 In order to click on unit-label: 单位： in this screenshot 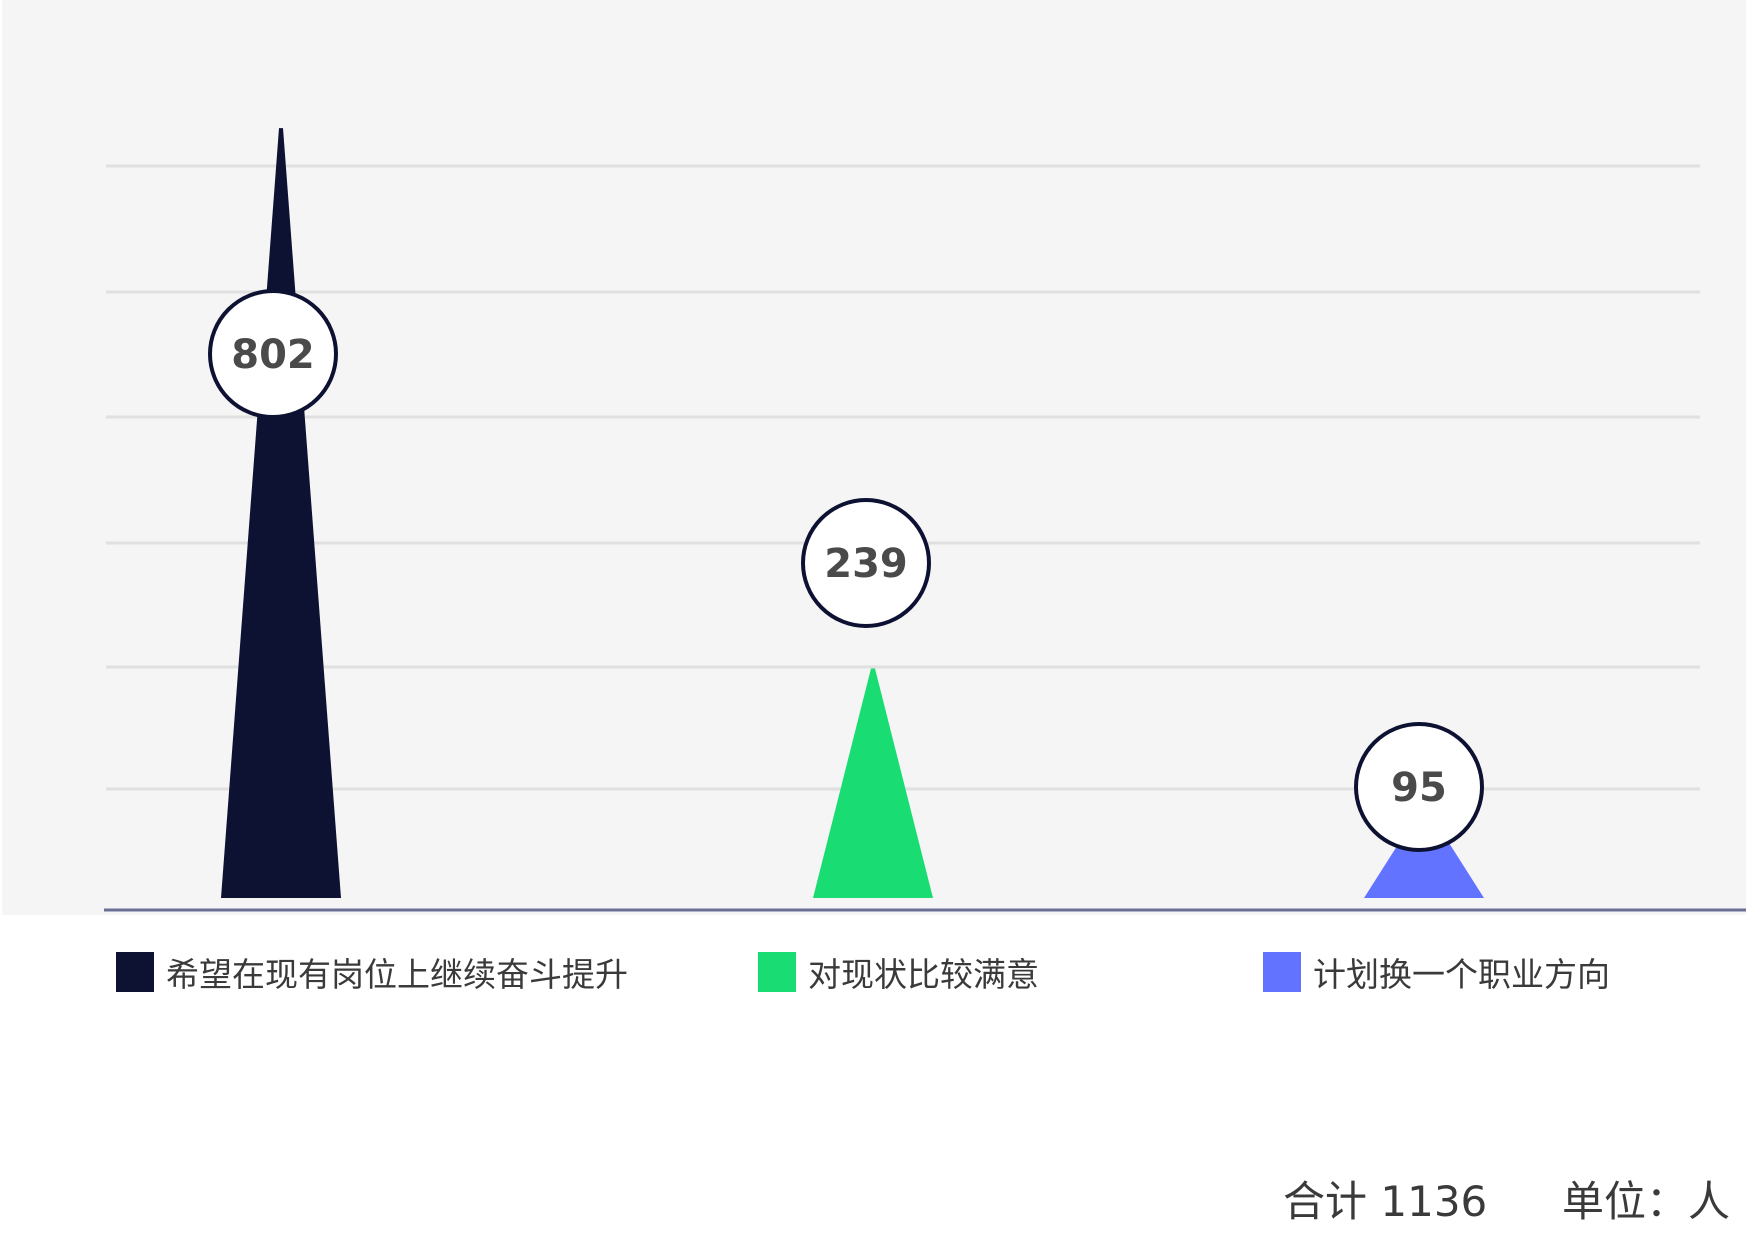, I will do `click(1625, 1201)`.